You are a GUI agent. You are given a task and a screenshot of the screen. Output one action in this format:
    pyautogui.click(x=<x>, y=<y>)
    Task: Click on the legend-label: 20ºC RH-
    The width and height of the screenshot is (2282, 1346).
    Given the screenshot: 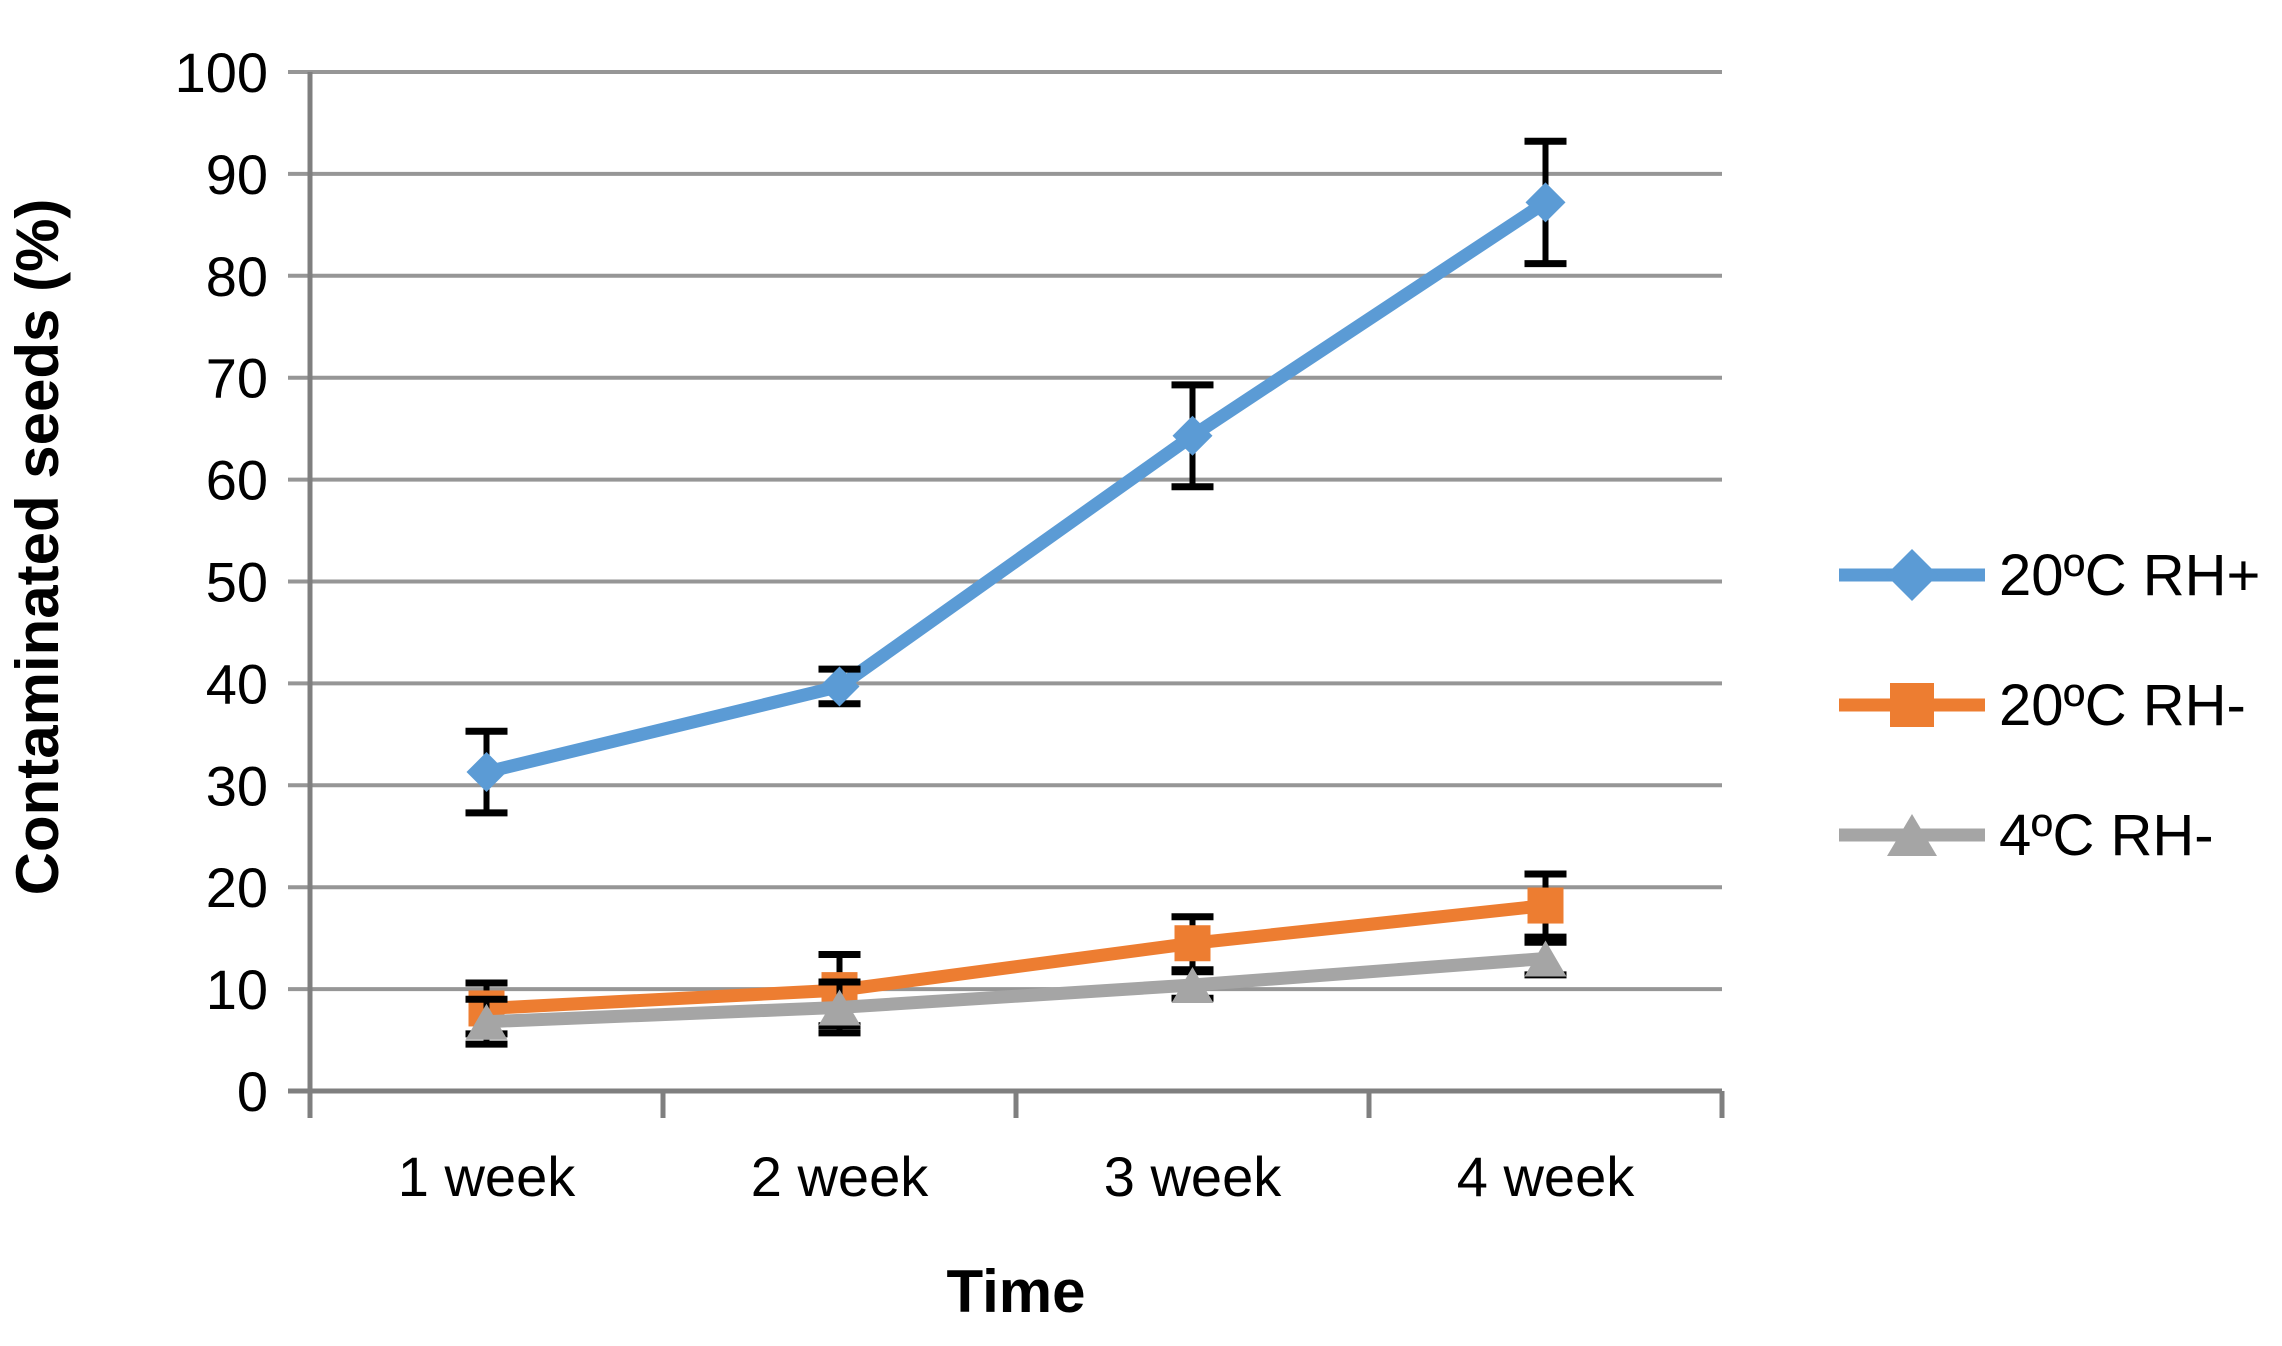 What is the action you would take?
    pyautogui.click(x=2122, y=705)
    